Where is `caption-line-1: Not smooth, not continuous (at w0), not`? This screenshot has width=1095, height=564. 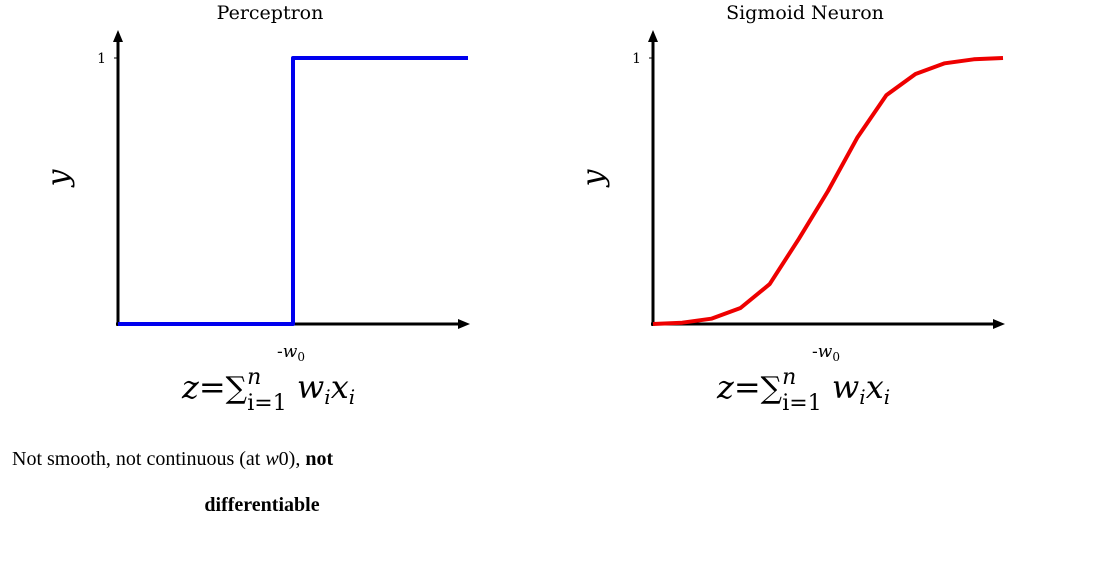
caption-line-1: Not smooth, not continuous (at w0), not is located at coordinates (172, 459).